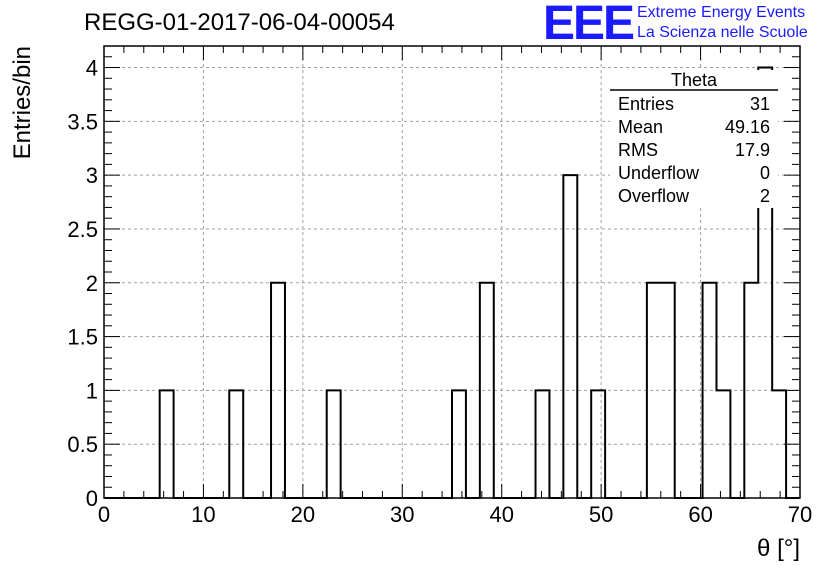 The image size is (836, 572). What do you see at coordinates (82, 121) in the screenshot?
I see `y-tick-label: 3.5` at bounding box center [82, 121].